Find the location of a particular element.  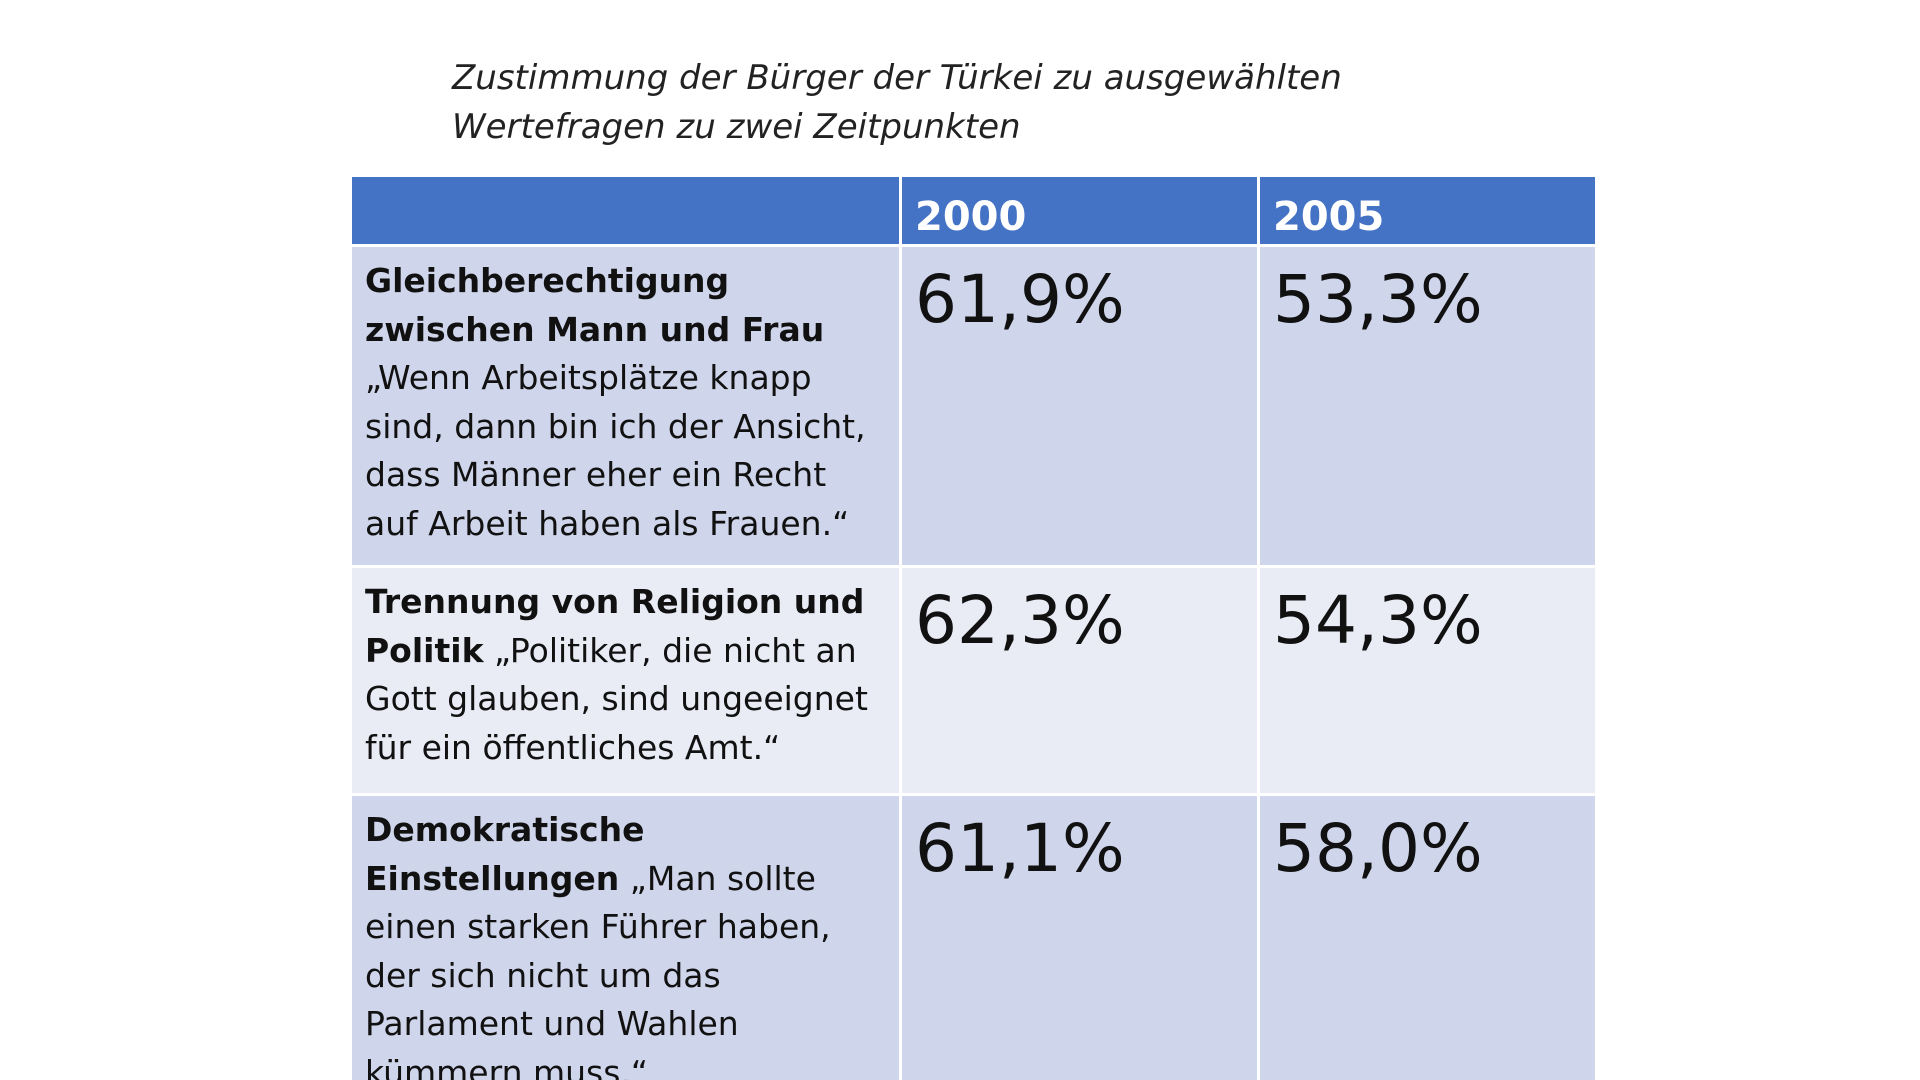

row-topic: Trennung von Religion und Politik is located at coordinates (615, 626).